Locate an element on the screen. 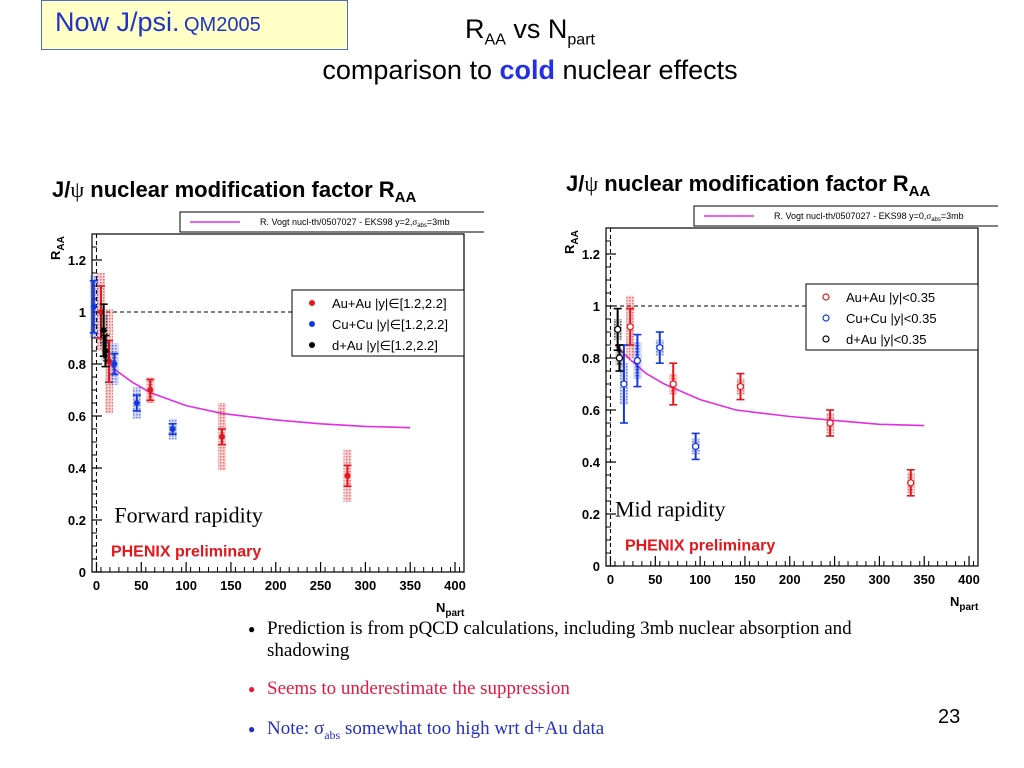 This screenshot has height=768, width=1024. series-legend-label: Au+Au |y|<0.35 is located at coordinates (890, 297).